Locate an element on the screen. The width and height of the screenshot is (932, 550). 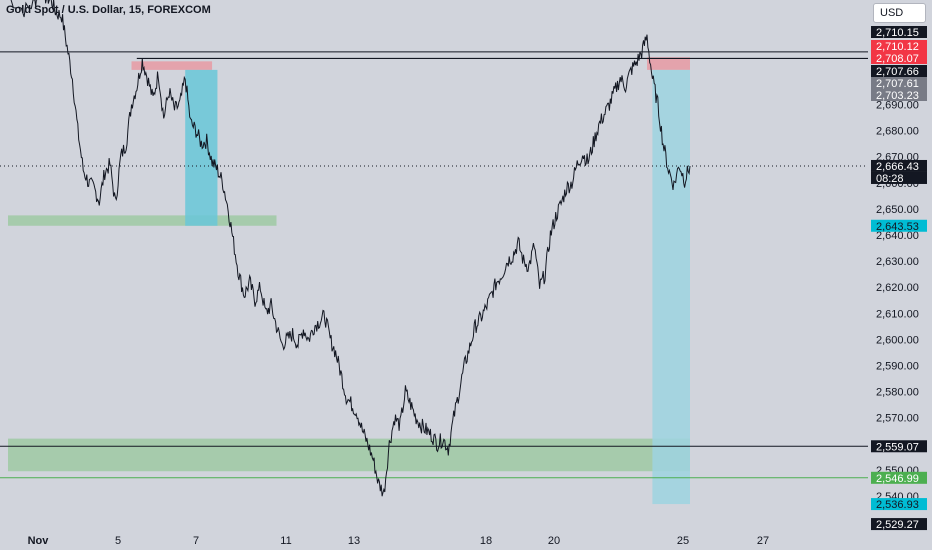
y-tick-label: 2,620.00 is located at coordinates (897, 288).